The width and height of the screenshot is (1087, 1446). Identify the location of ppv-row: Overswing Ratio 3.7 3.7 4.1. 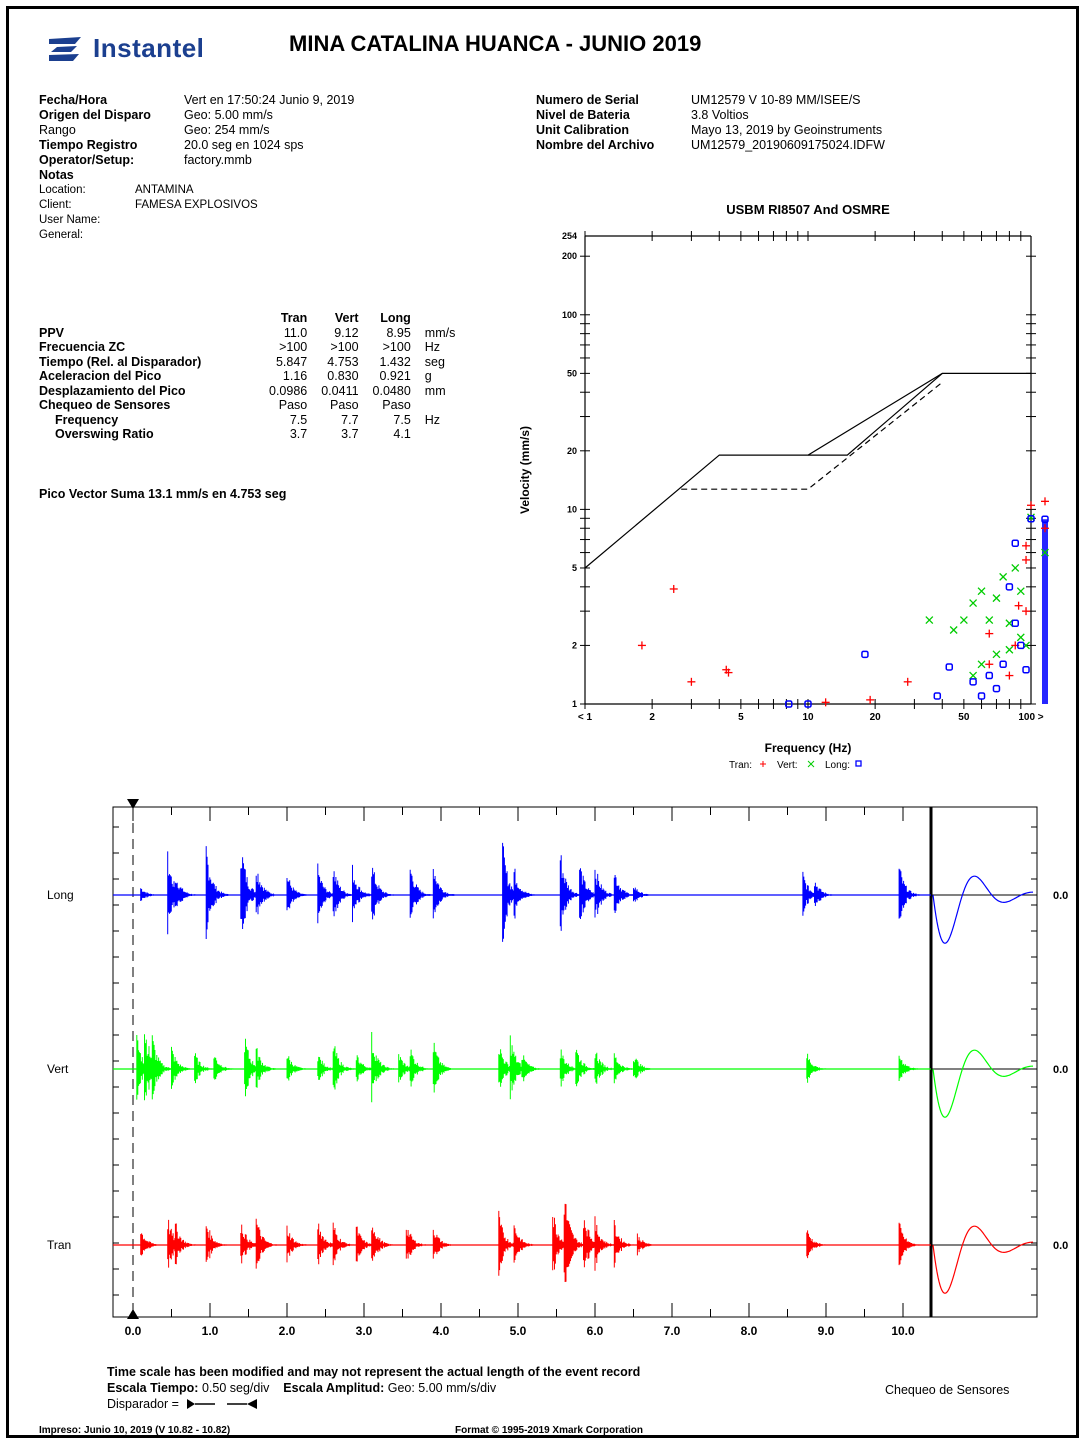
(251, 434).